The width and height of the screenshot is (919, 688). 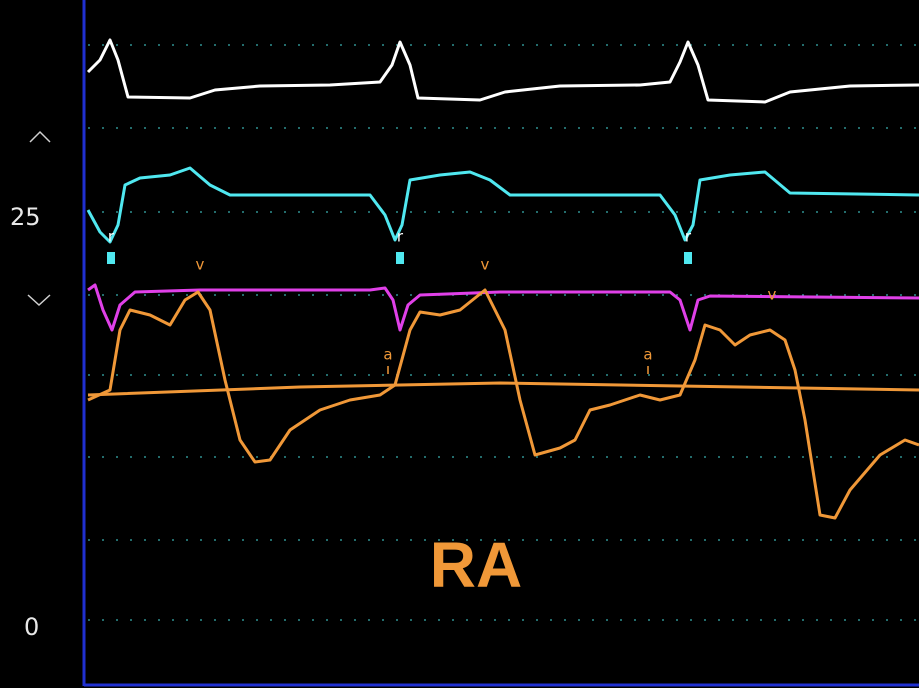 What do you see at coordinates (40, 136) in the screenshot?
I see `scale-up-arrow` at bounding box center [40, 136].